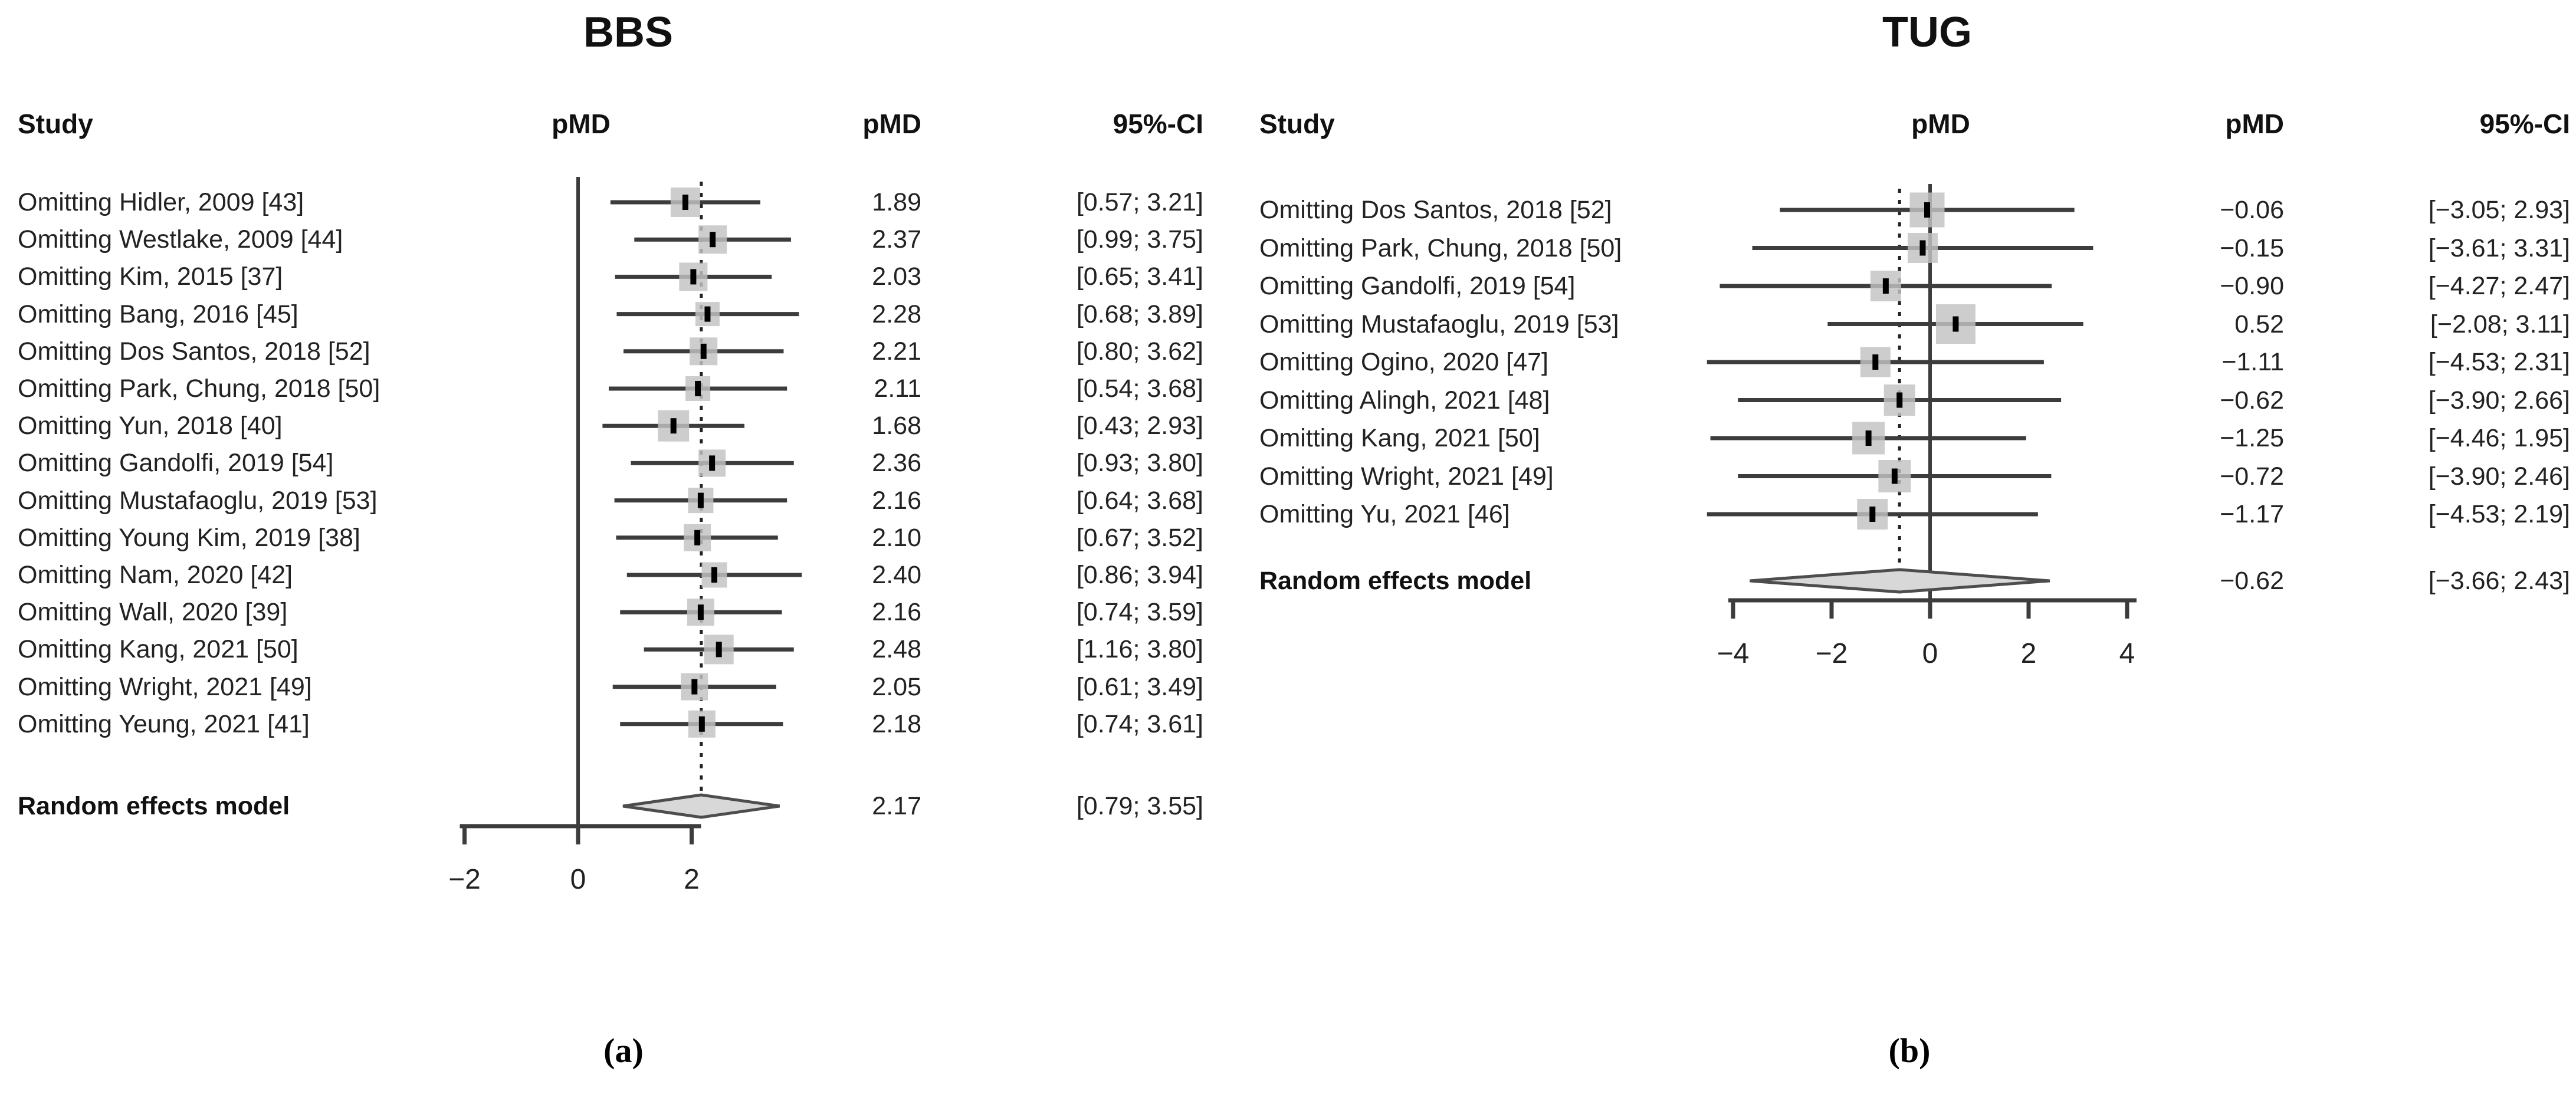 This screenshot has height=1098, width=2576. What do you see at coordinates (2499, 581) in the screenshot?
I see `summary-row-ci: [−3.66; 2.43]` at bounding box center [2499, 581].